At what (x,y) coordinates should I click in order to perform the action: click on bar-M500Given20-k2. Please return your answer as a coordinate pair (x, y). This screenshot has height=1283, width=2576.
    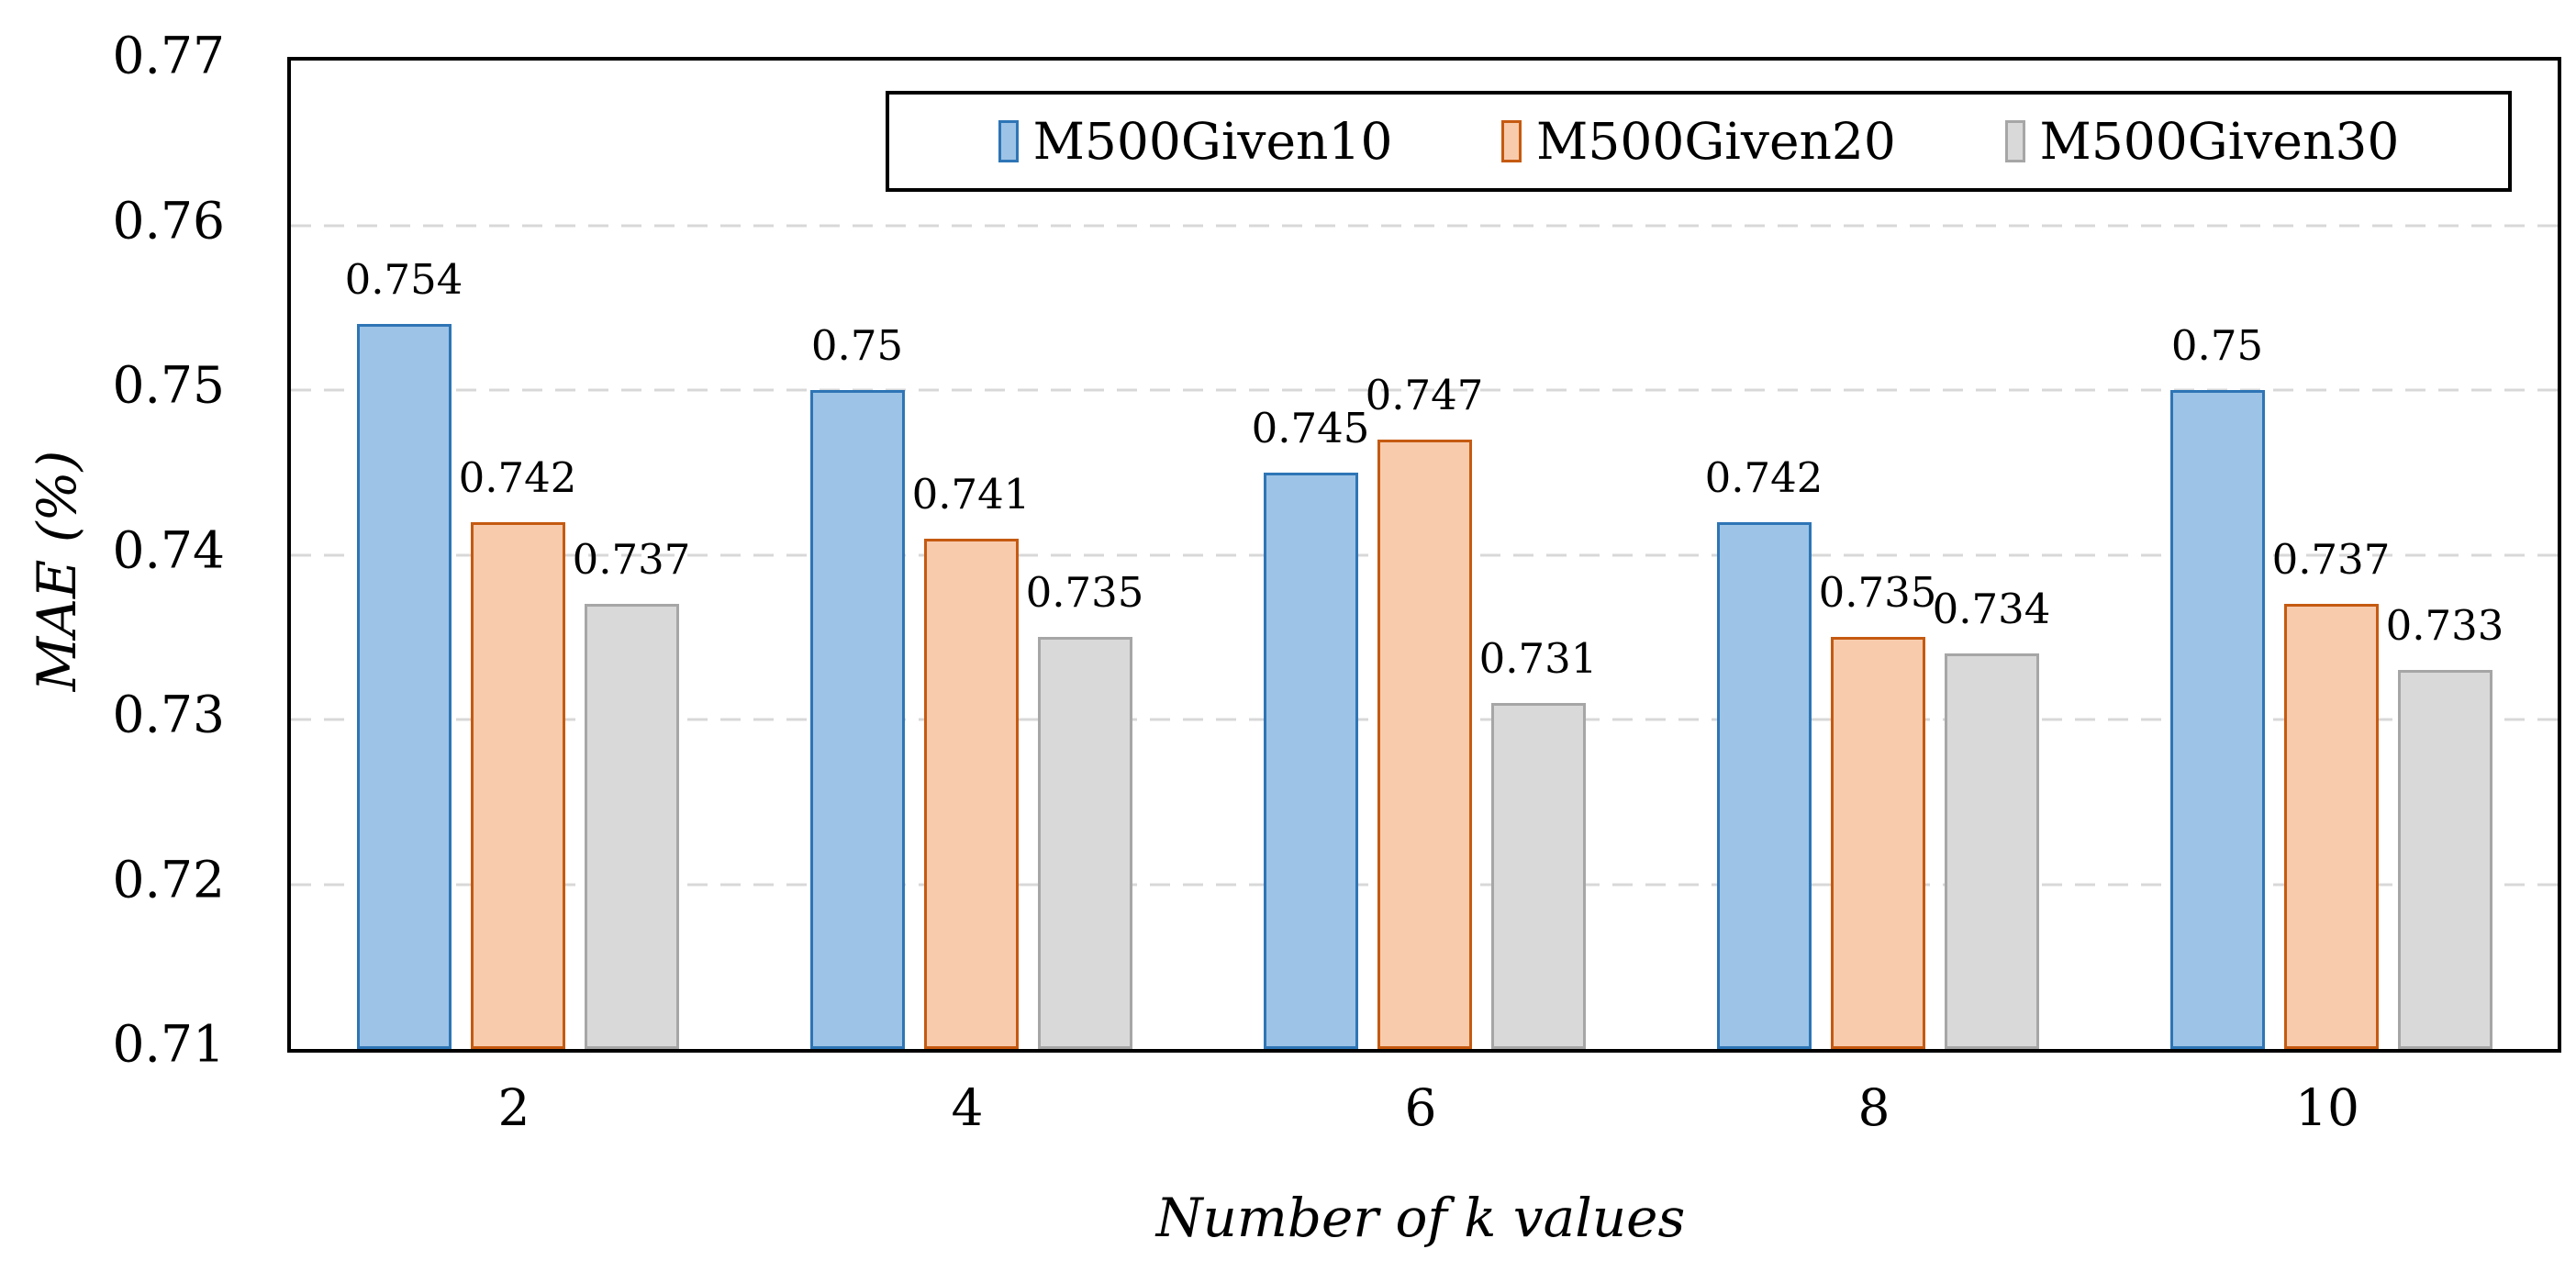
    Looking at the image, I should click on (517, 785).